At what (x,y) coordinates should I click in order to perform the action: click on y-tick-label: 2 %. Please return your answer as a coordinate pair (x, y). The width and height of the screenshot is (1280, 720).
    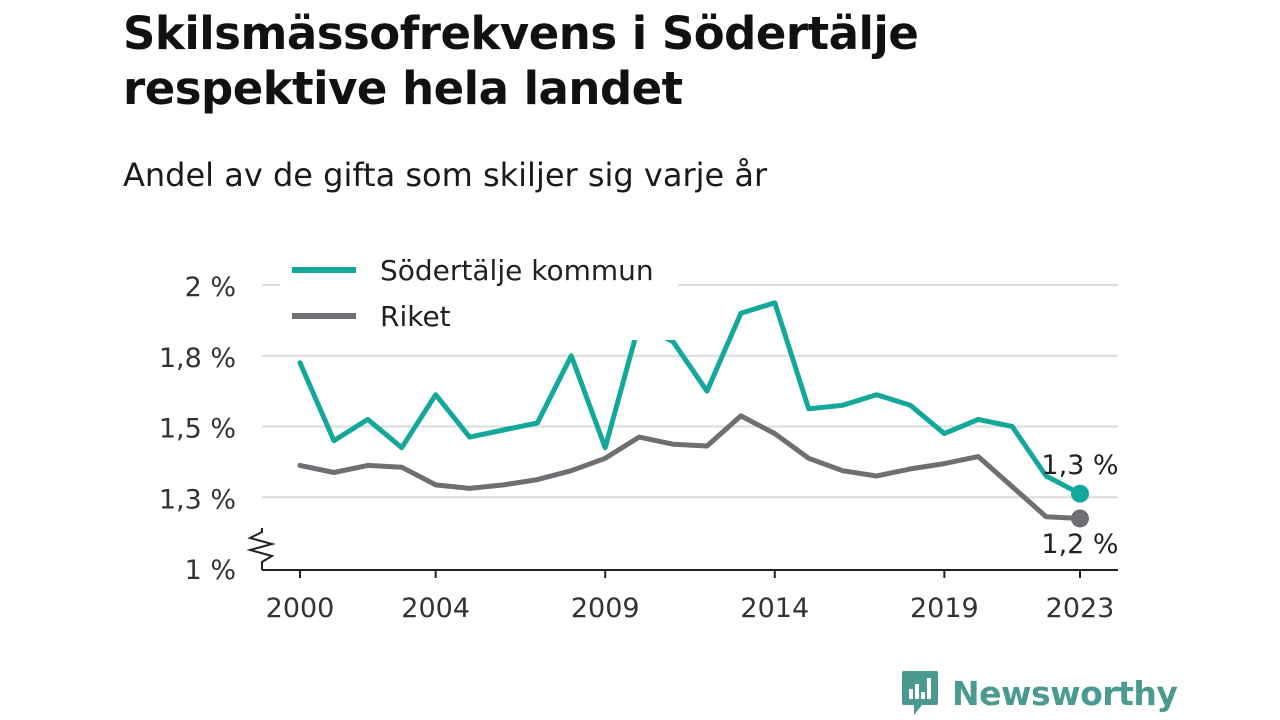
    Looking at the image, I should click on (210, 287).